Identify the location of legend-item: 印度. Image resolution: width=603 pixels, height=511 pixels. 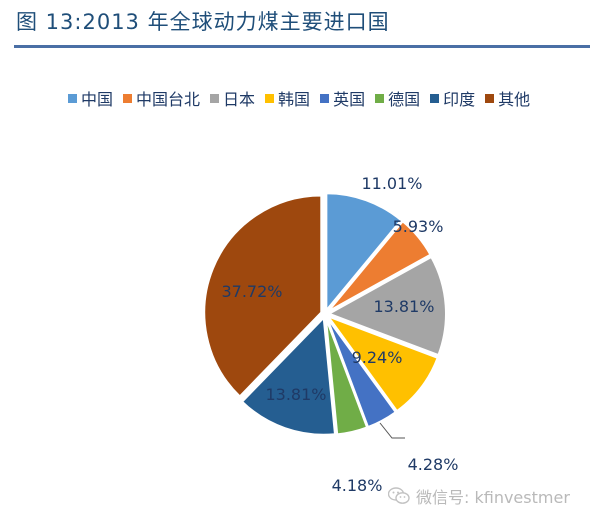
(452, 98).